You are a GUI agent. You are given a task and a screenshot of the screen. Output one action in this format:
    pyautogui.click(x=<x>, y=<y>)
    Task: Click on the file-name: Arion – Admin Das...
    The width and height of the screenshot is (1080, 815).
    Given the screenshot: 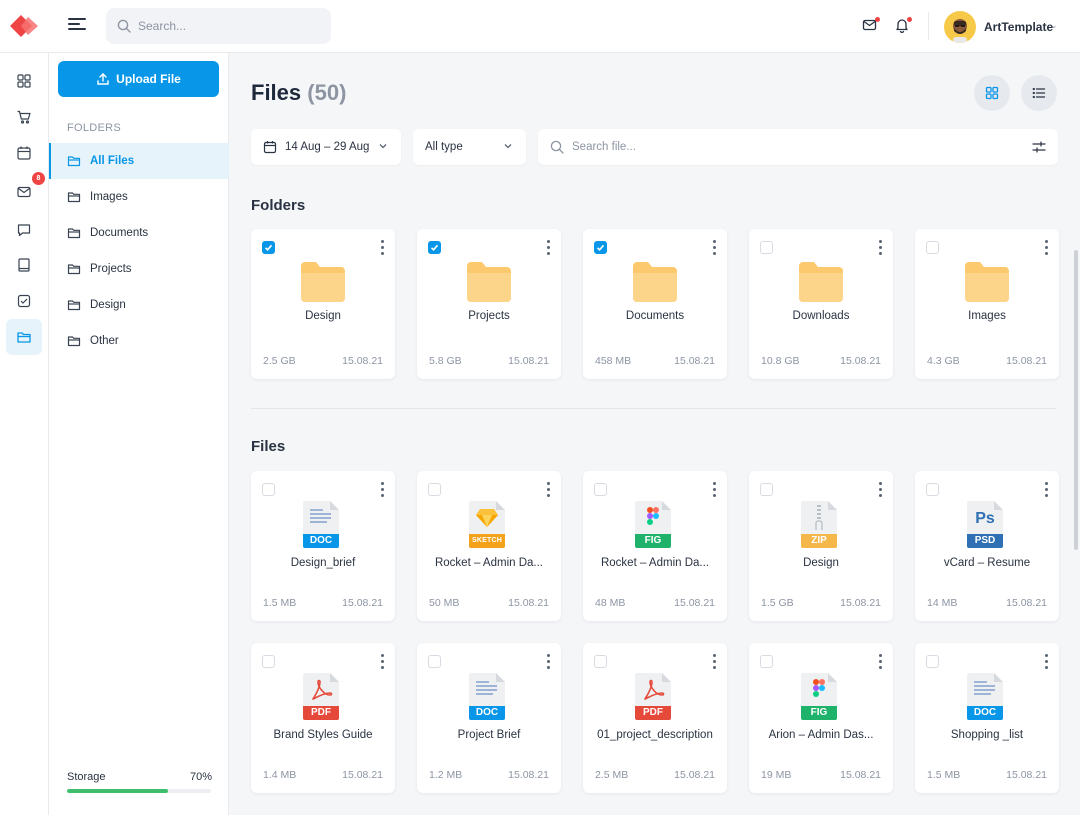 What is the action you would take?
    pyautogui.click(x=821, y=735)
    